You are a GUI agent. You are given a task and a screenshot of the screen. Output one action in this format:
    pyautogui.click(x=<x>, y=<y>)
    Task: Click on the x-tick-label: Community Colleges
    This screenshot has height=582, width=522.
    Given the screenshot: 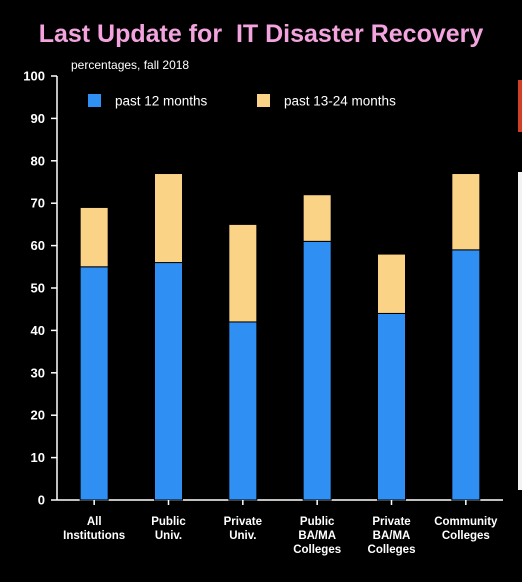 What is the action you would take?
    pyautogui.click(x=466, y=529)
    